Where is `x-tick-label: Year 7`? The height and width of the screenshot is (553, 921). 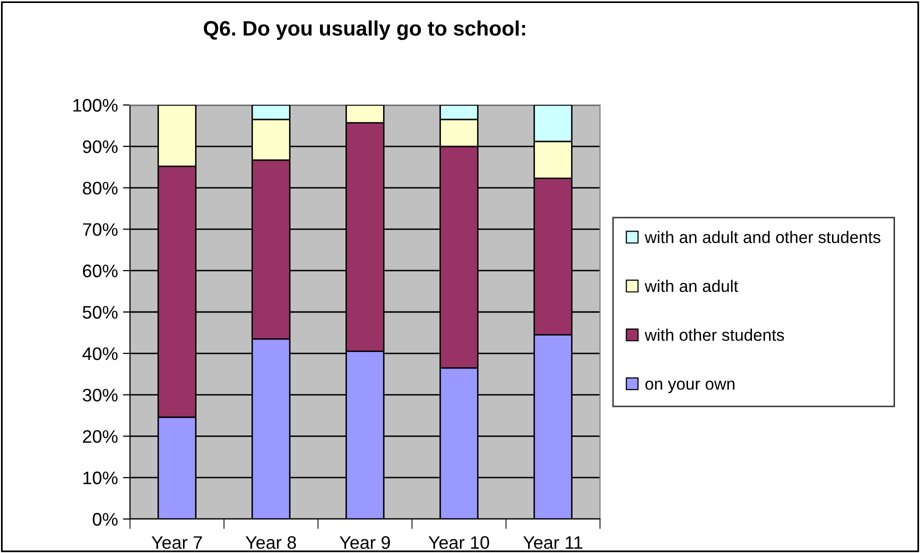 x-tick-label: Year 7 is located at coordinates (177, 542).